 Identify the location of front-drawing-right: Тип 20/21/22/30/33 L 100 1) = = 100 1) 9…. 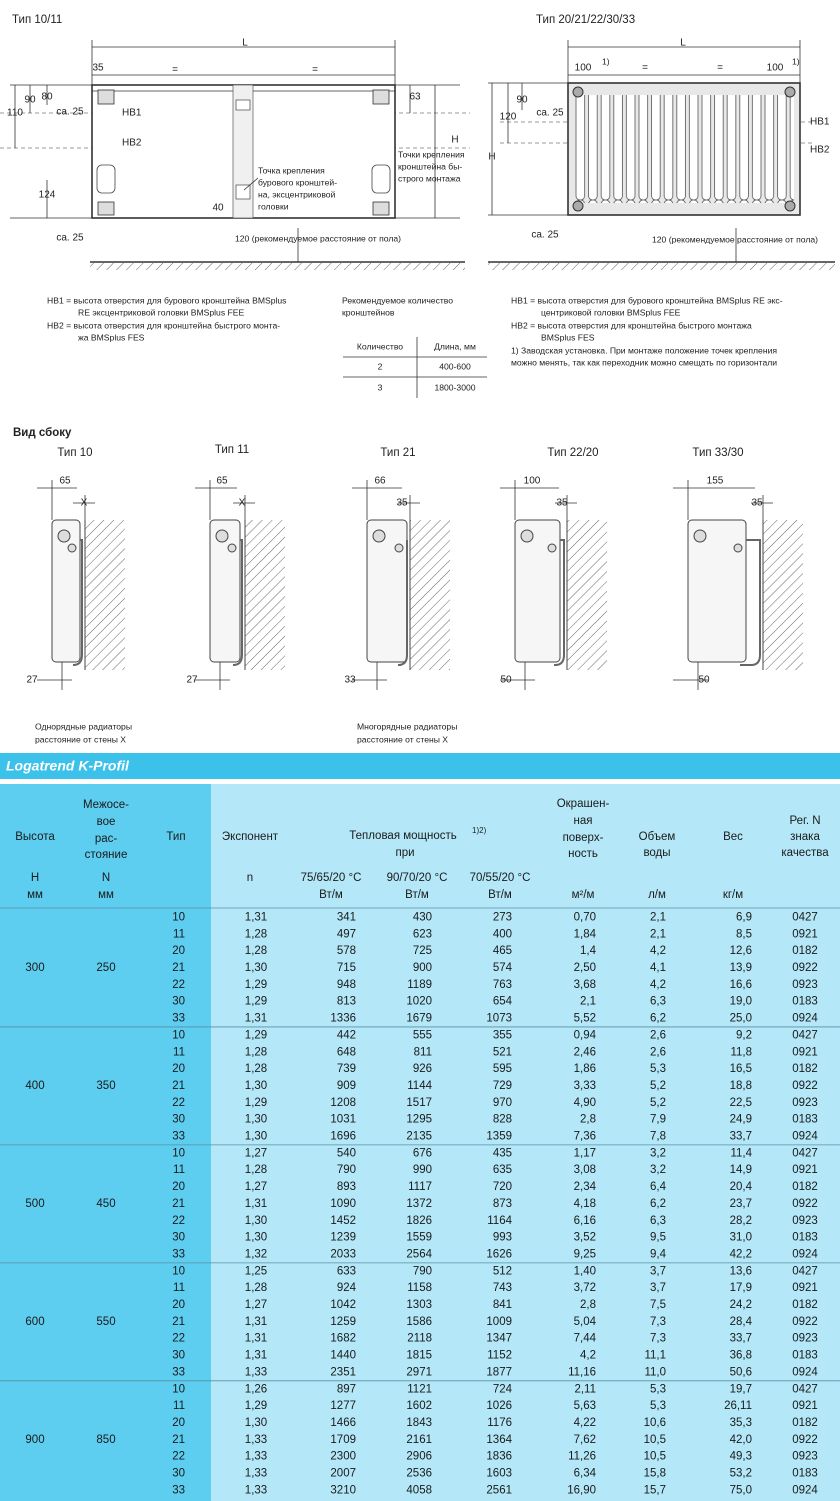
(661, 142).